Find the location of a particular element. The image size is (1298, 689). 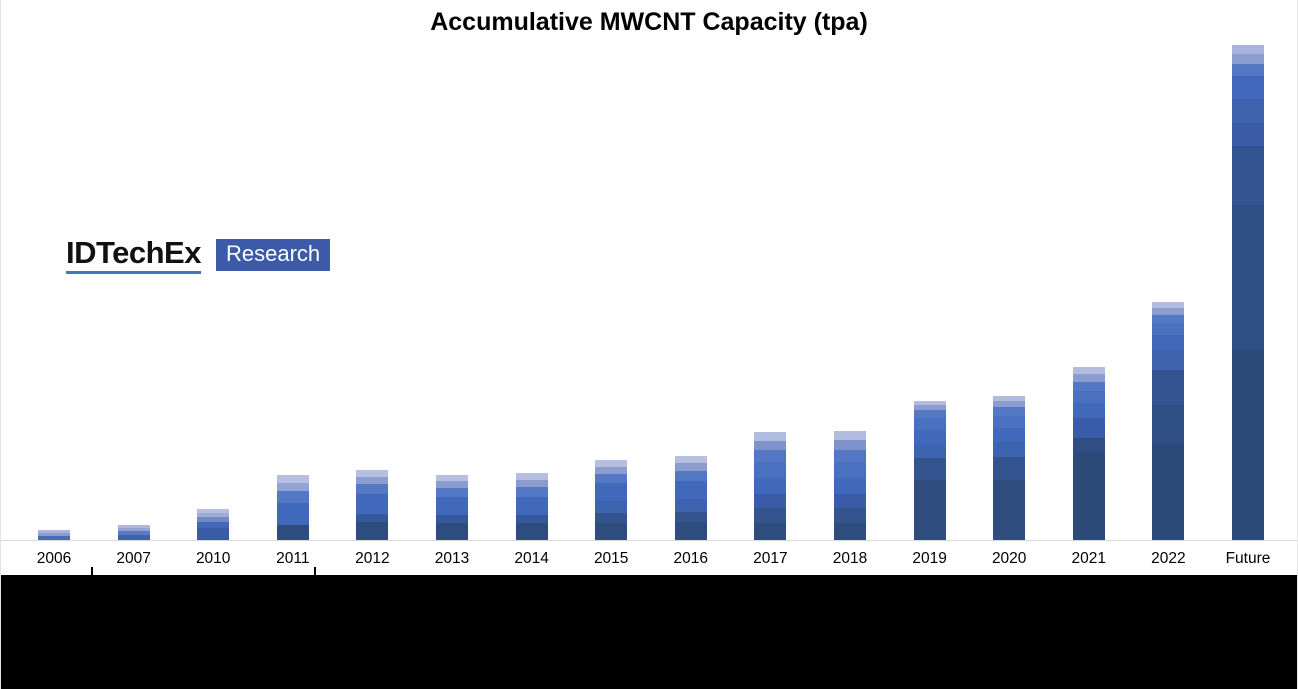

bar-Future is located at coordinates (1248, 292).